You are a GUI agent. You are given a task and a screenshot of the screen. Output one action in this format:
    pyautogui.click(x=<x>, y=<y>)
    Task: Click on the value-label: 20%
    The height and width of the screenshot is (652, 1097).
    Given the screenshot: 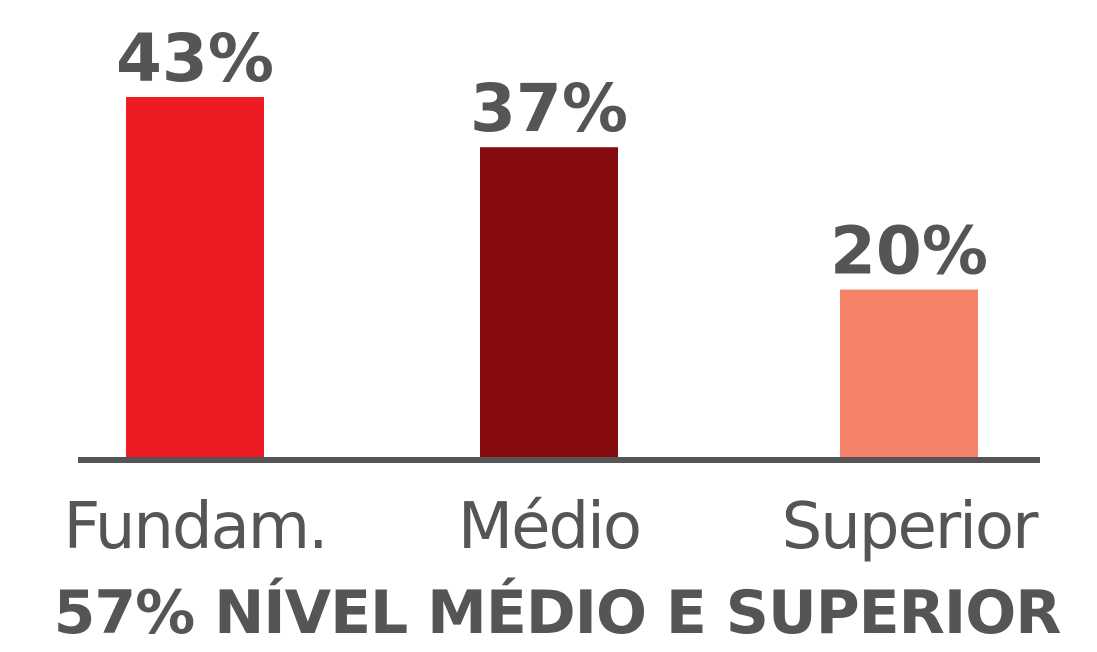 What is the action you would take?
    pyautogui.click(x=909, y=251)
    